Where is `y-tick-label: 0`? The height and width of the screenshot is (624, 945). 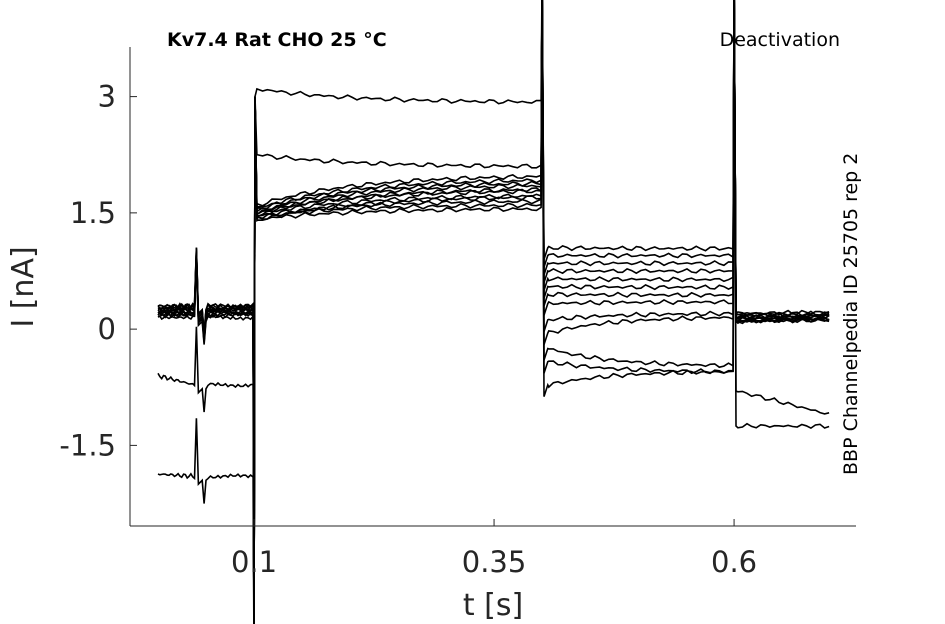 y-tick-label: 0 is located at coordinates (107, 329).